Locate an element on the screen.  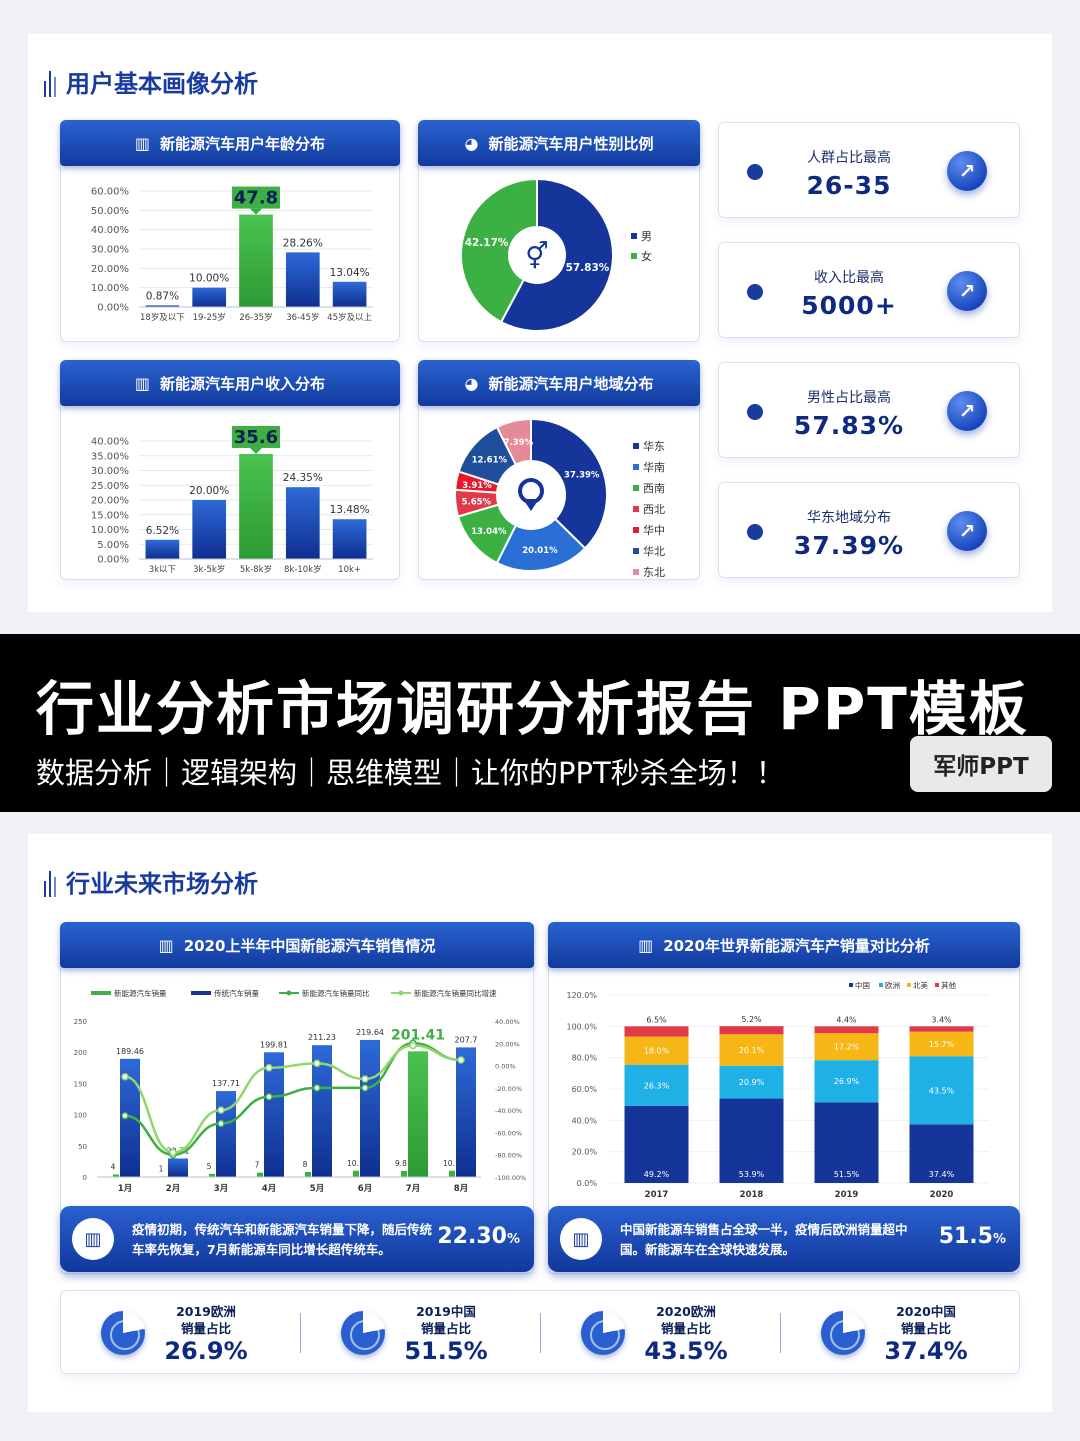
slice-label: 57.83% is located at coordinates (588, 268).